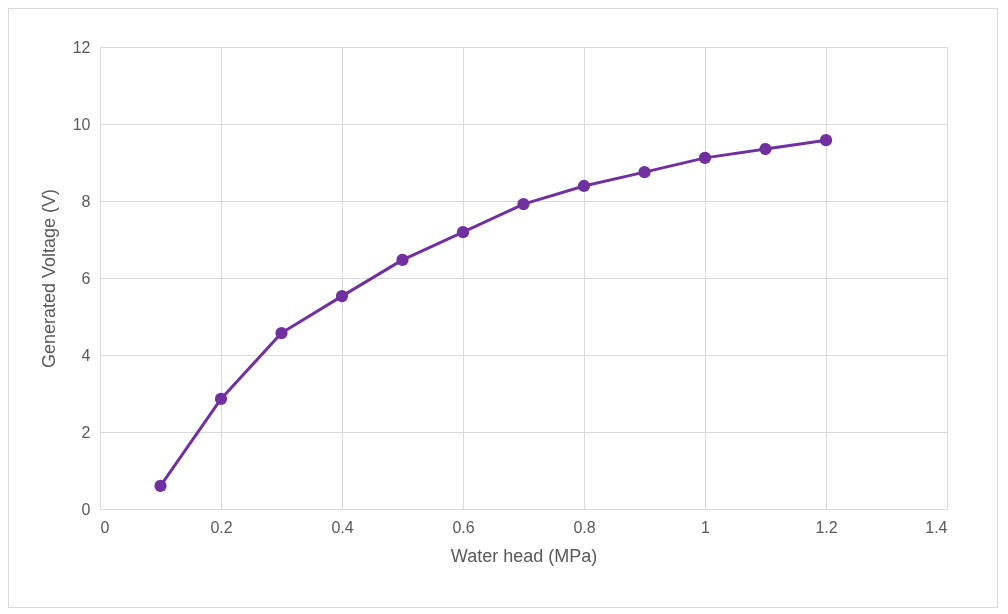  Describe the element at coordinates (524, 555) in the screenshot. I see `x-axis-title: Water head (MPa)` at that location.